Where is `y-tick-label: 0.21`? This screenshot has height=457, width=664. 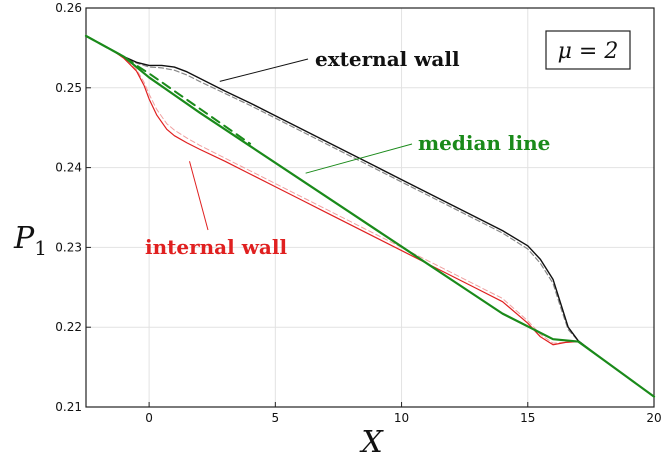 y-tick-label: 0.21 is located at coordinates (68, 407).